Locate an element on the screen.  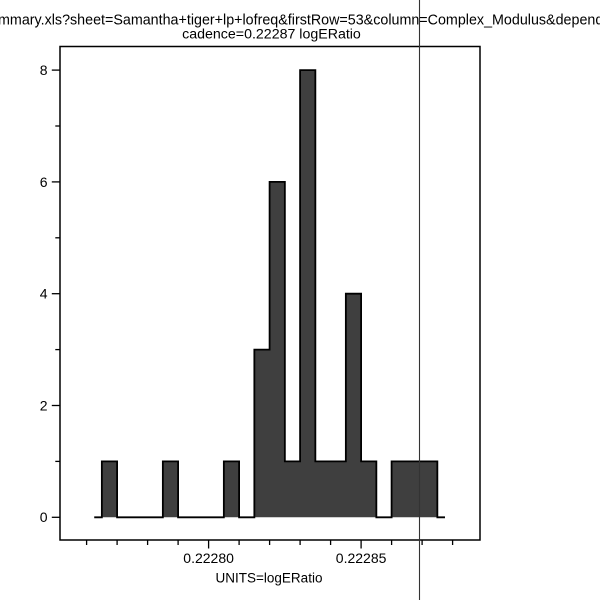
svg-text: 0 is located at coordinates (44, 517).